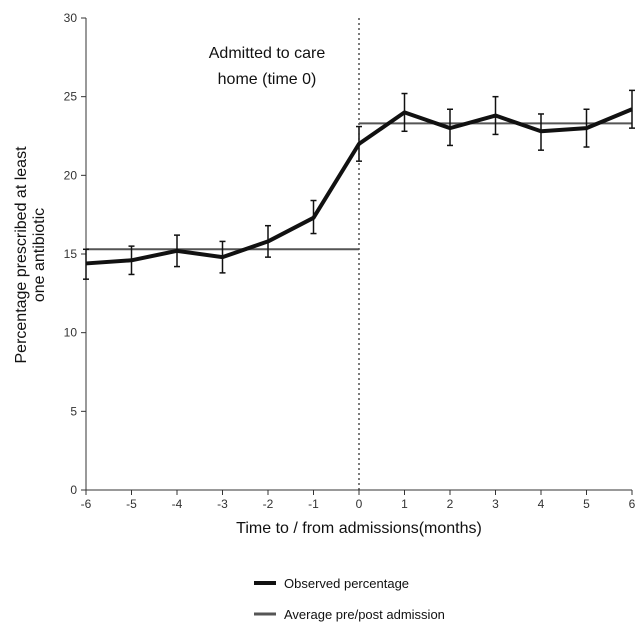  Describe the element at coordinates (632, 504) in the screenshot. I see `x-tick-label: 6` at that location.